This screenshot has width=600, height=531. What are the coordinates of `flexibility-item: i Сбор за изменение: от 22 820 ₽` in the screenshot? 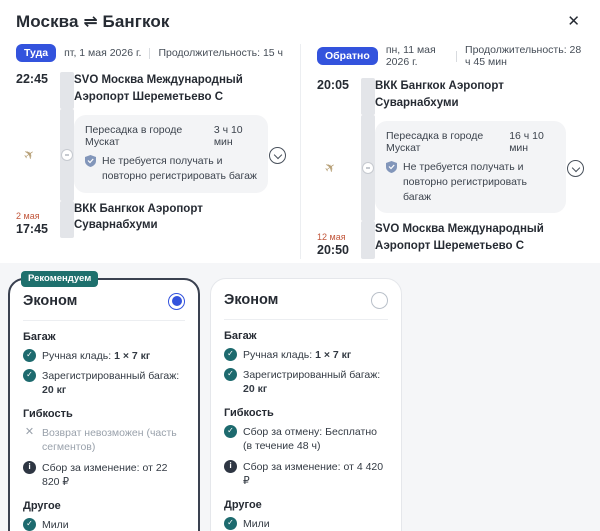 It's located at (104, 474).